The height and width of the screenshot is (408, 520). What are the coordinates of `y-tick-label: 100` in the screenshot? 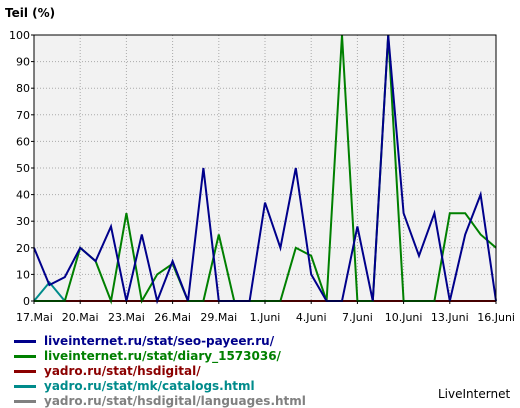 It's located at (19, 35).